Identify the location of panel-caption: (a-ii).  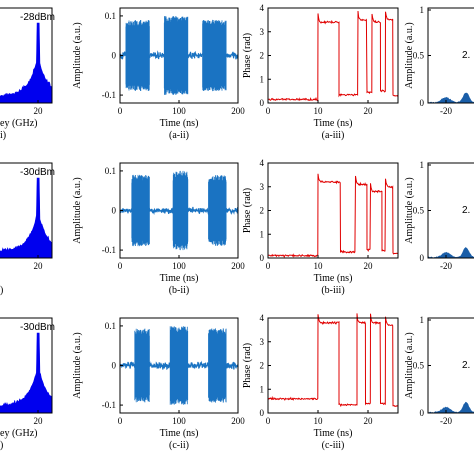
(179, 135).